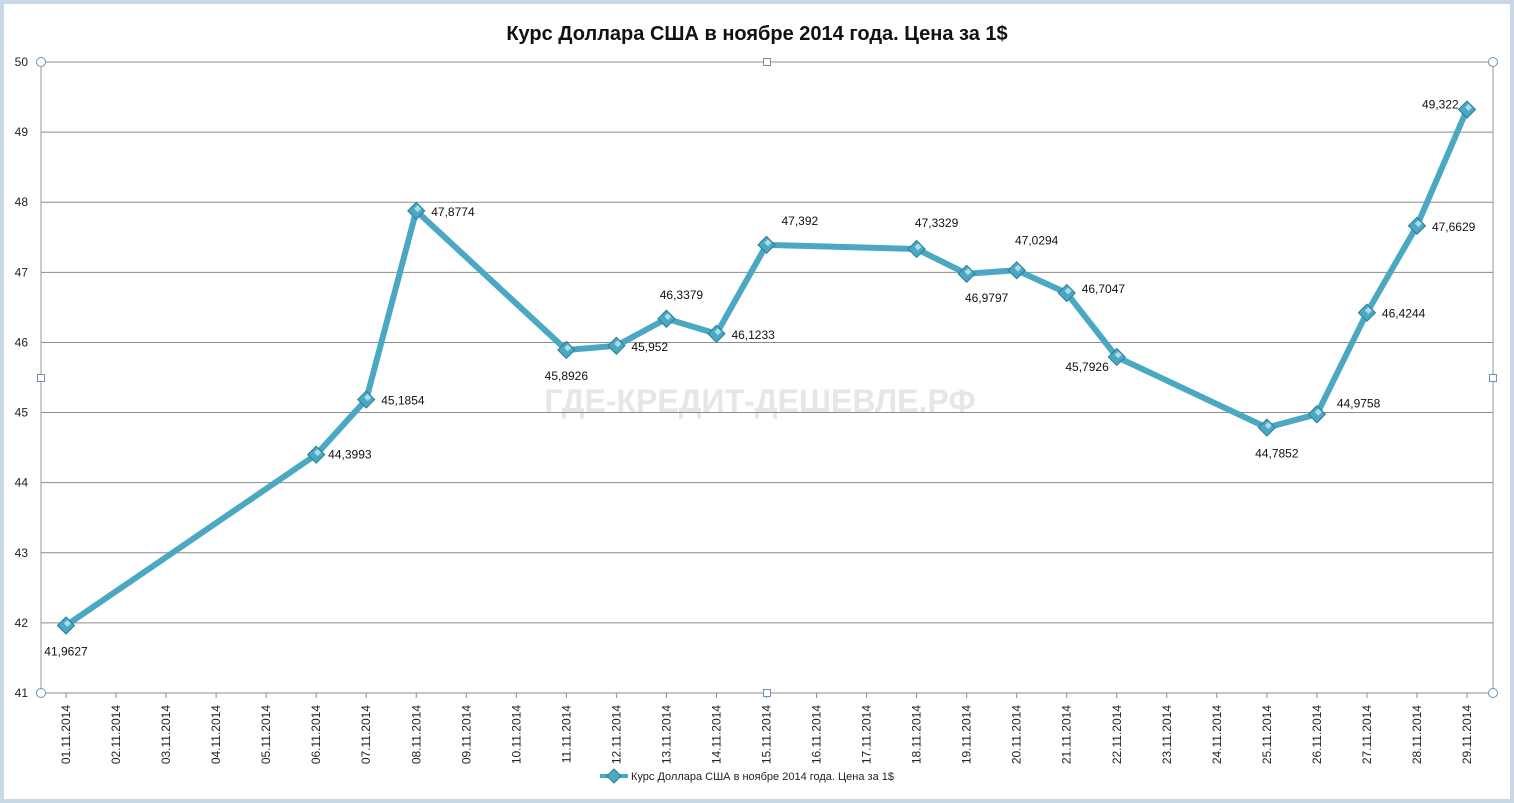  What do you see at coordinates (1417, 734) in the screenshot?
I see `x-tick-label: 28.11.2014` at bounding box center [1417, 734].